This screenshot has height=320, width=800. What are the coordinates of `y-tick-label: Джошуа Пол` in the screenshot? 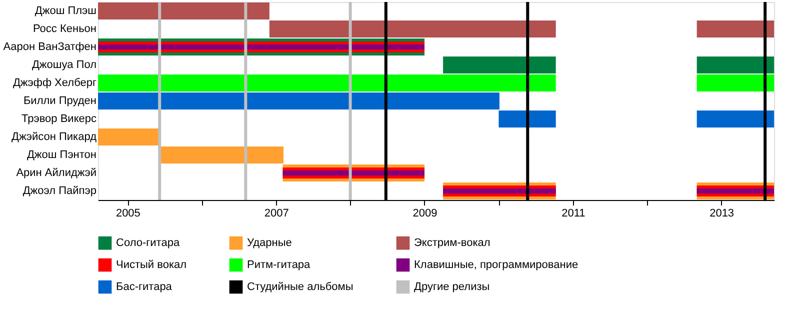 It's located at (64, 65).